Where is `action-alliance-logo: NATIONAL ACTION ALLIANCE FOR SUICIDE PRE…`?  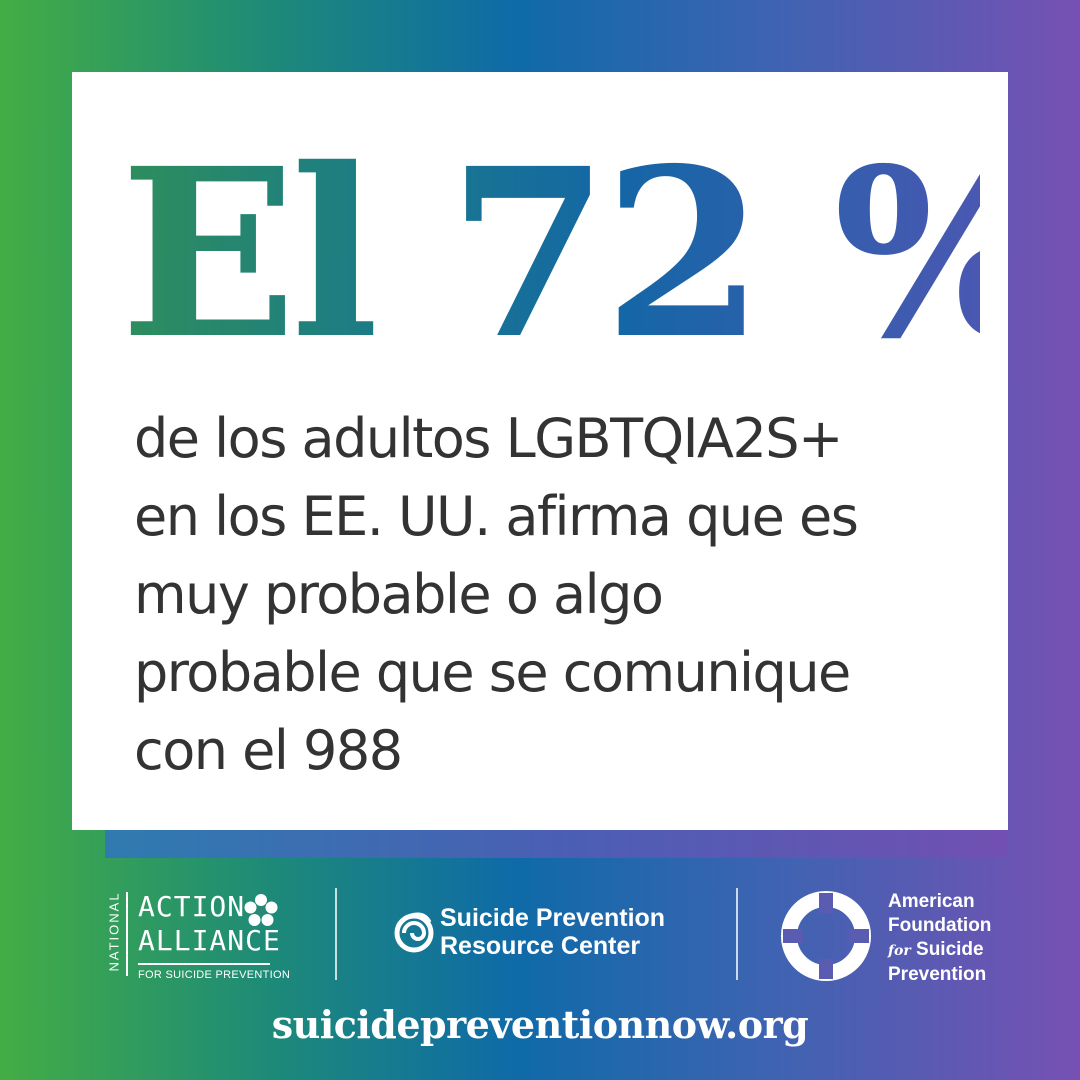
action-alliance-logo: NATIONAL ACTION ALLIANCE FOR SUICIDE PRE… is located at coordinates (195, 934).